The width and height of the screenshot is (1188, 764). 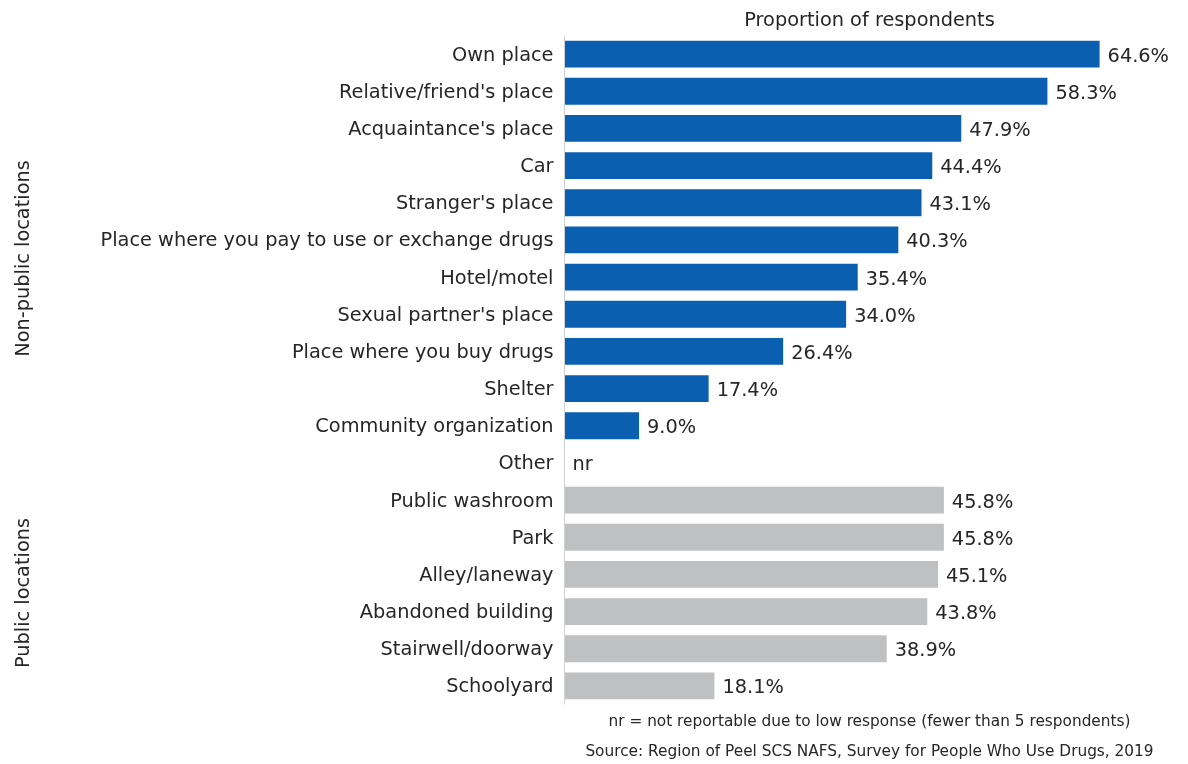 What do you see at coordinates (869, 750) in the screenshot?
I see `source-note: Source: Region of Peel SCS NAFS, Survey for People Who Use Drugs, 2019` at bounding box center [869, 750].